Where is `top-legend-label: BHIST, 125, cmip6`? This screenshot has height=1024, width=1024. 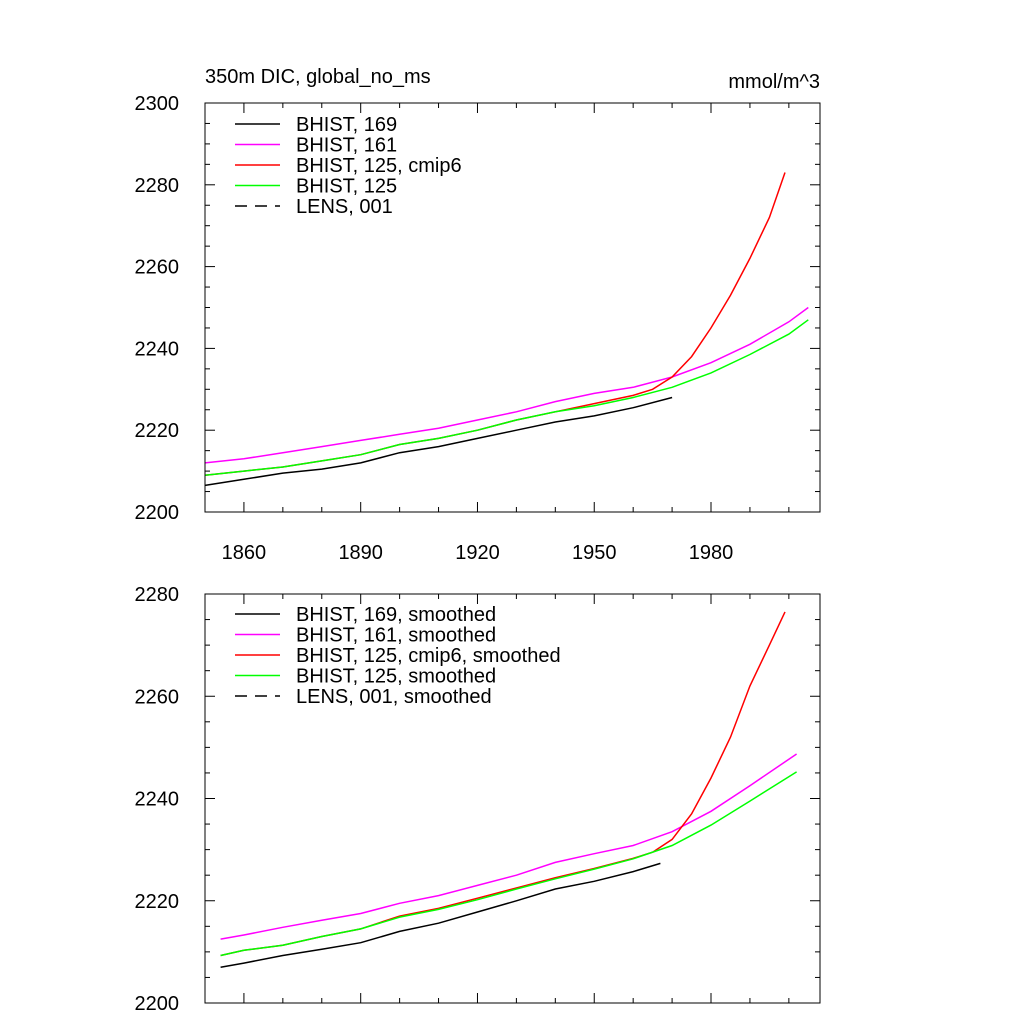 top-legend-label: BHIST, 125, cmip6 is located at coordinates (379, 166).